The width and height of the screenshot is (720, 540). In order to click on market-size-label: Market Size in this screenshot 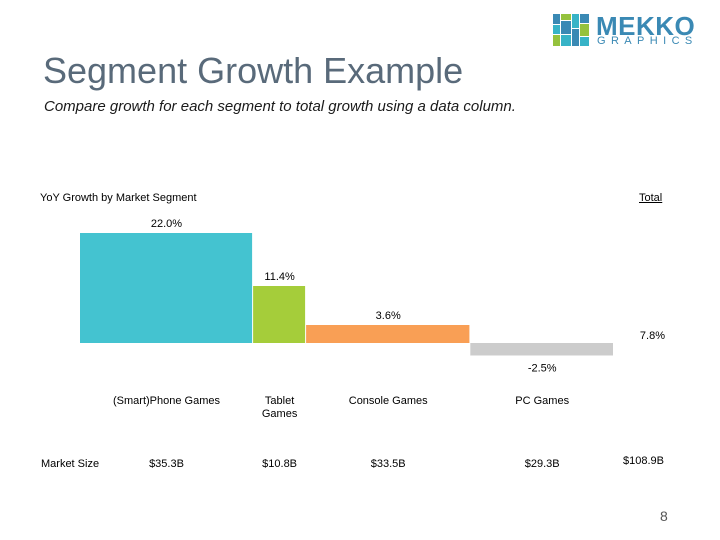, I will do `click(70, 464)`.